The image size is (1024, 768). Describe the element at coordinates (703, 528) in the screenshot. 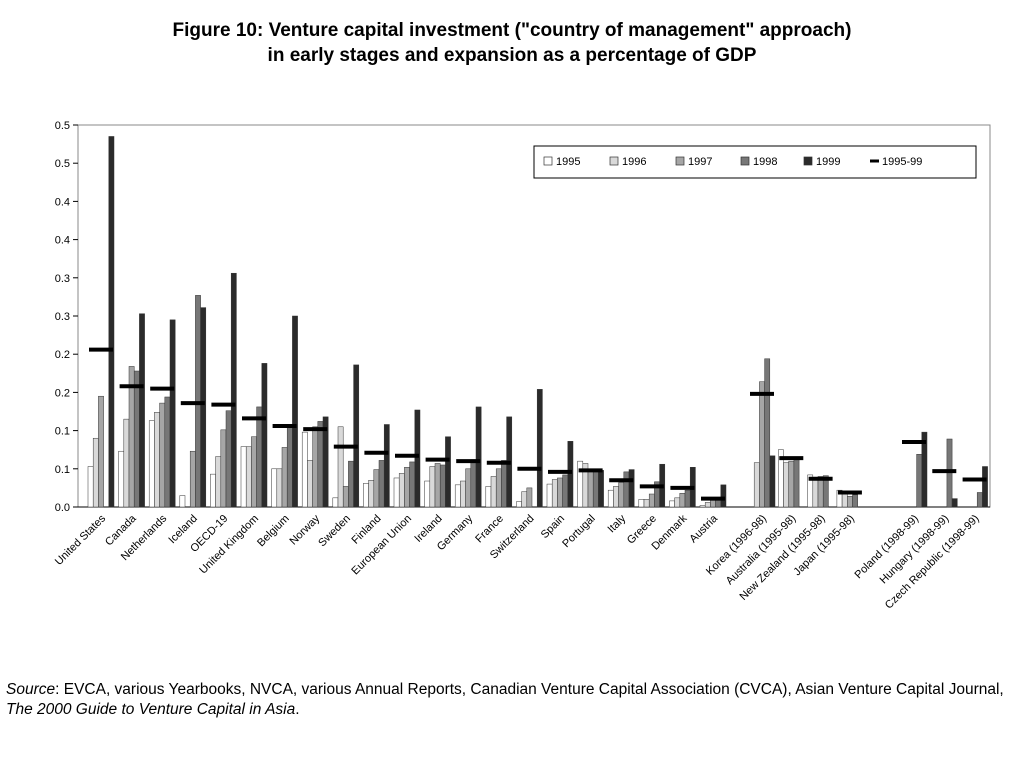

I see `x-tick-label: Austria` at that location.